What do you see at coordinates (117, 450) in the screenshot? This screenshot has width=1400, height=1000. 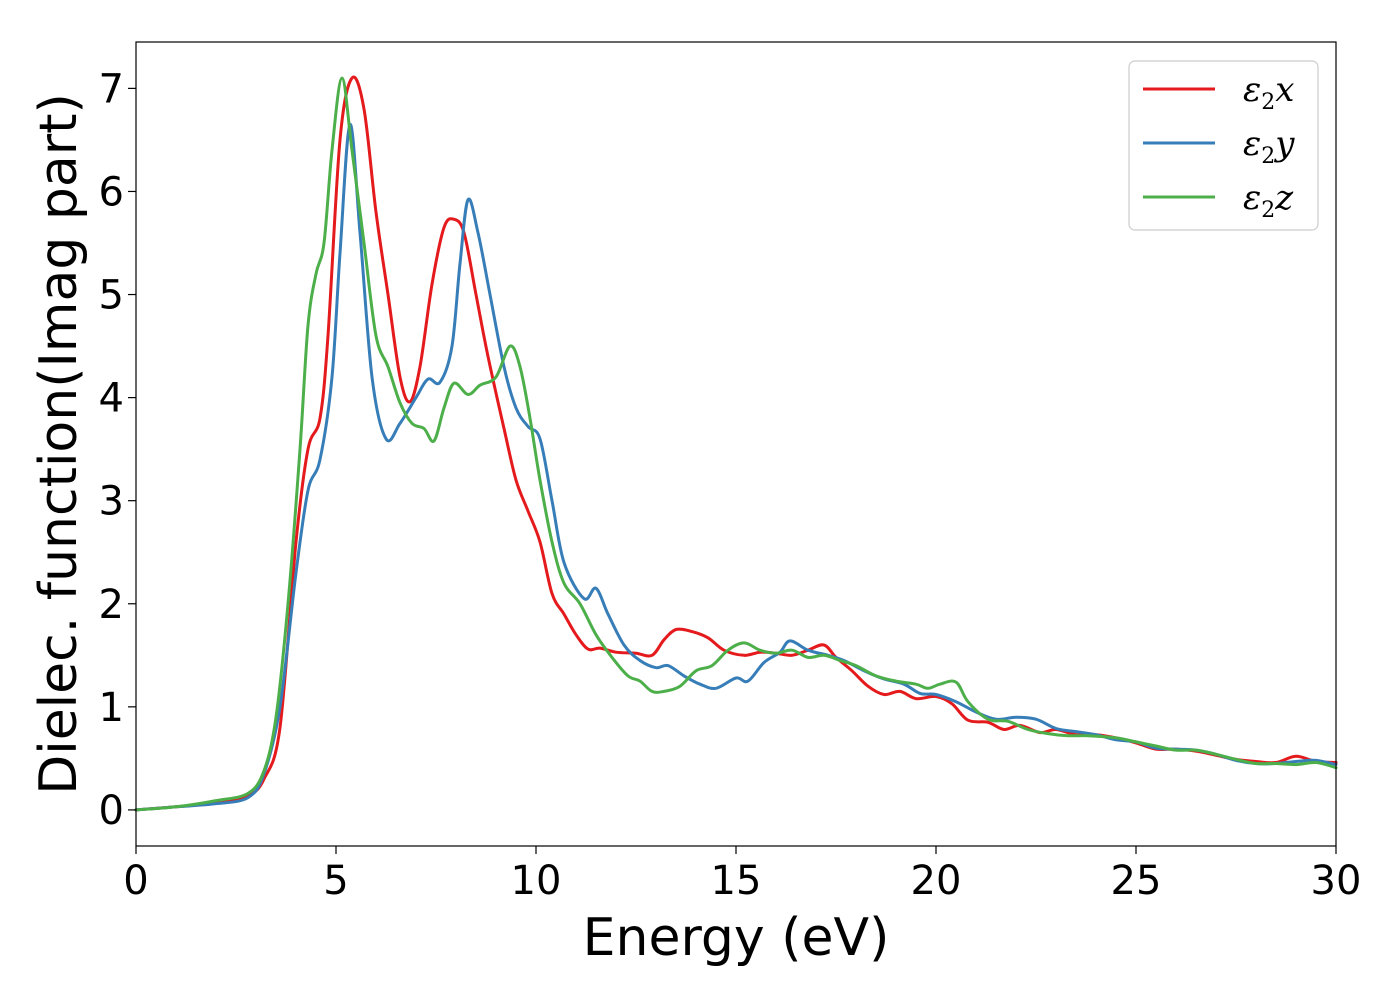 I see `y-axis: 0 1 2 3 4 5 6 7` at bounding box center [117, 450].